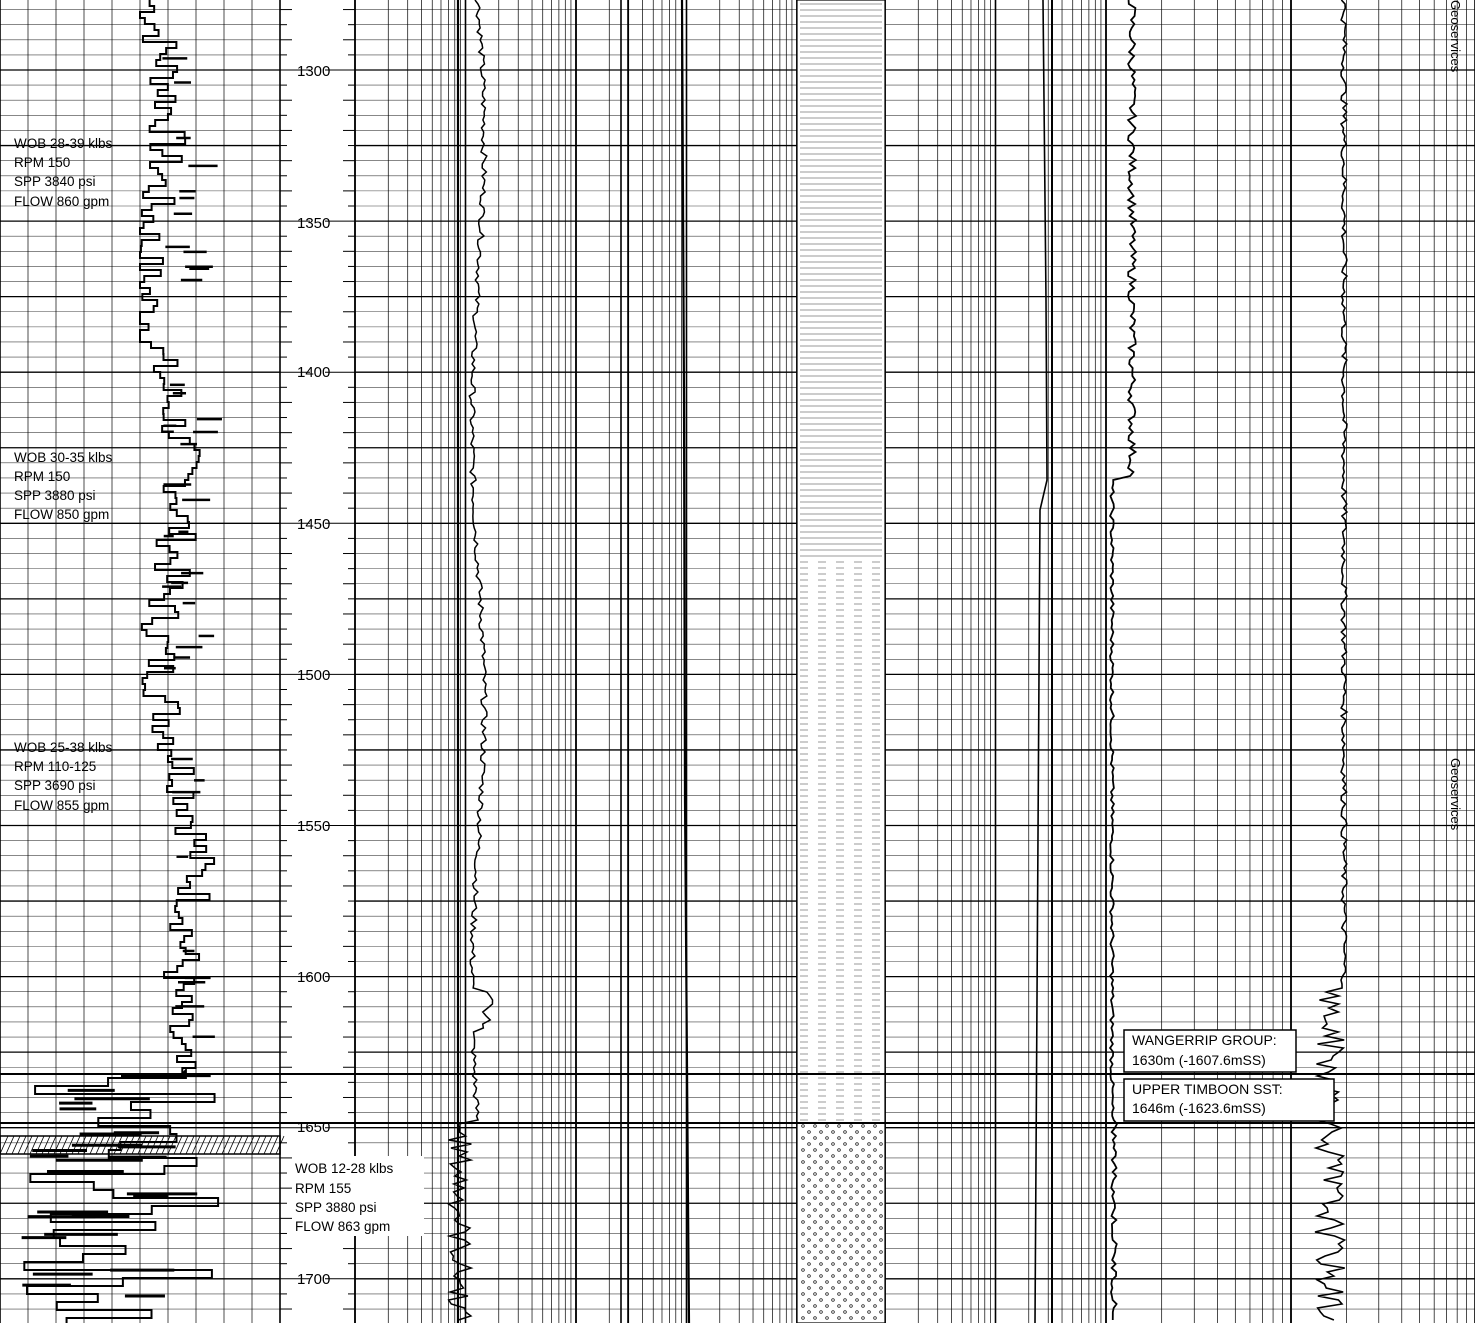  What do you see at coordinates (313, 1279) in the screenshot?
I see `depth-label-1700: 1700` at bounding box center [313, 1279].